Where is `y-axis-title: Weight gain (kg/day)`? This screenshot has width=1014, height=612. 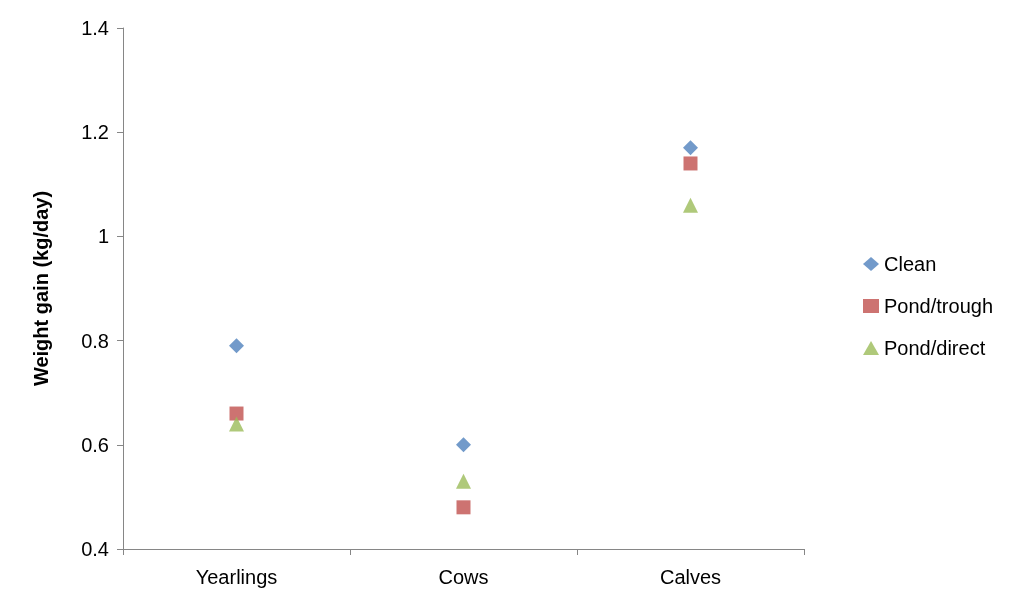
y-axis-title: Weight gain (kg/day) is located at coordinates (41, 288).